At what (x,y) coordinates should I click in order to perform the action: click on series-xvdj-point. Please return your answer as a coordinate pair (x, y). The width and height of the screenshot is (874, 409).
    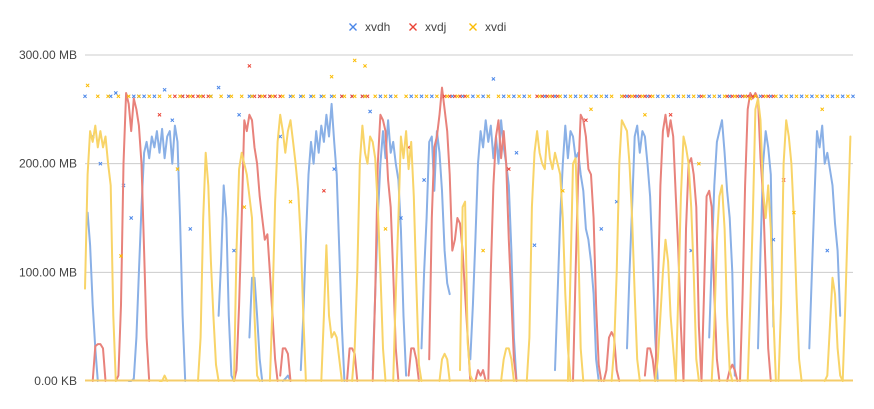
    Looking at the image, I should click on (670, 114).